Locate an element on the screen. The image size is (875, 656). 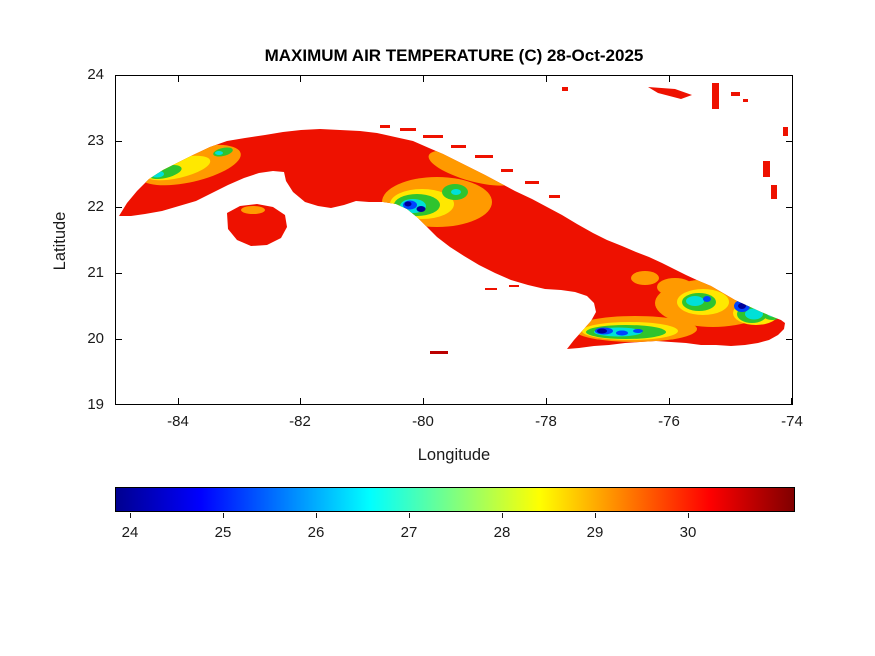
isla-de-la-juventud is located at coordinates (257, 225).